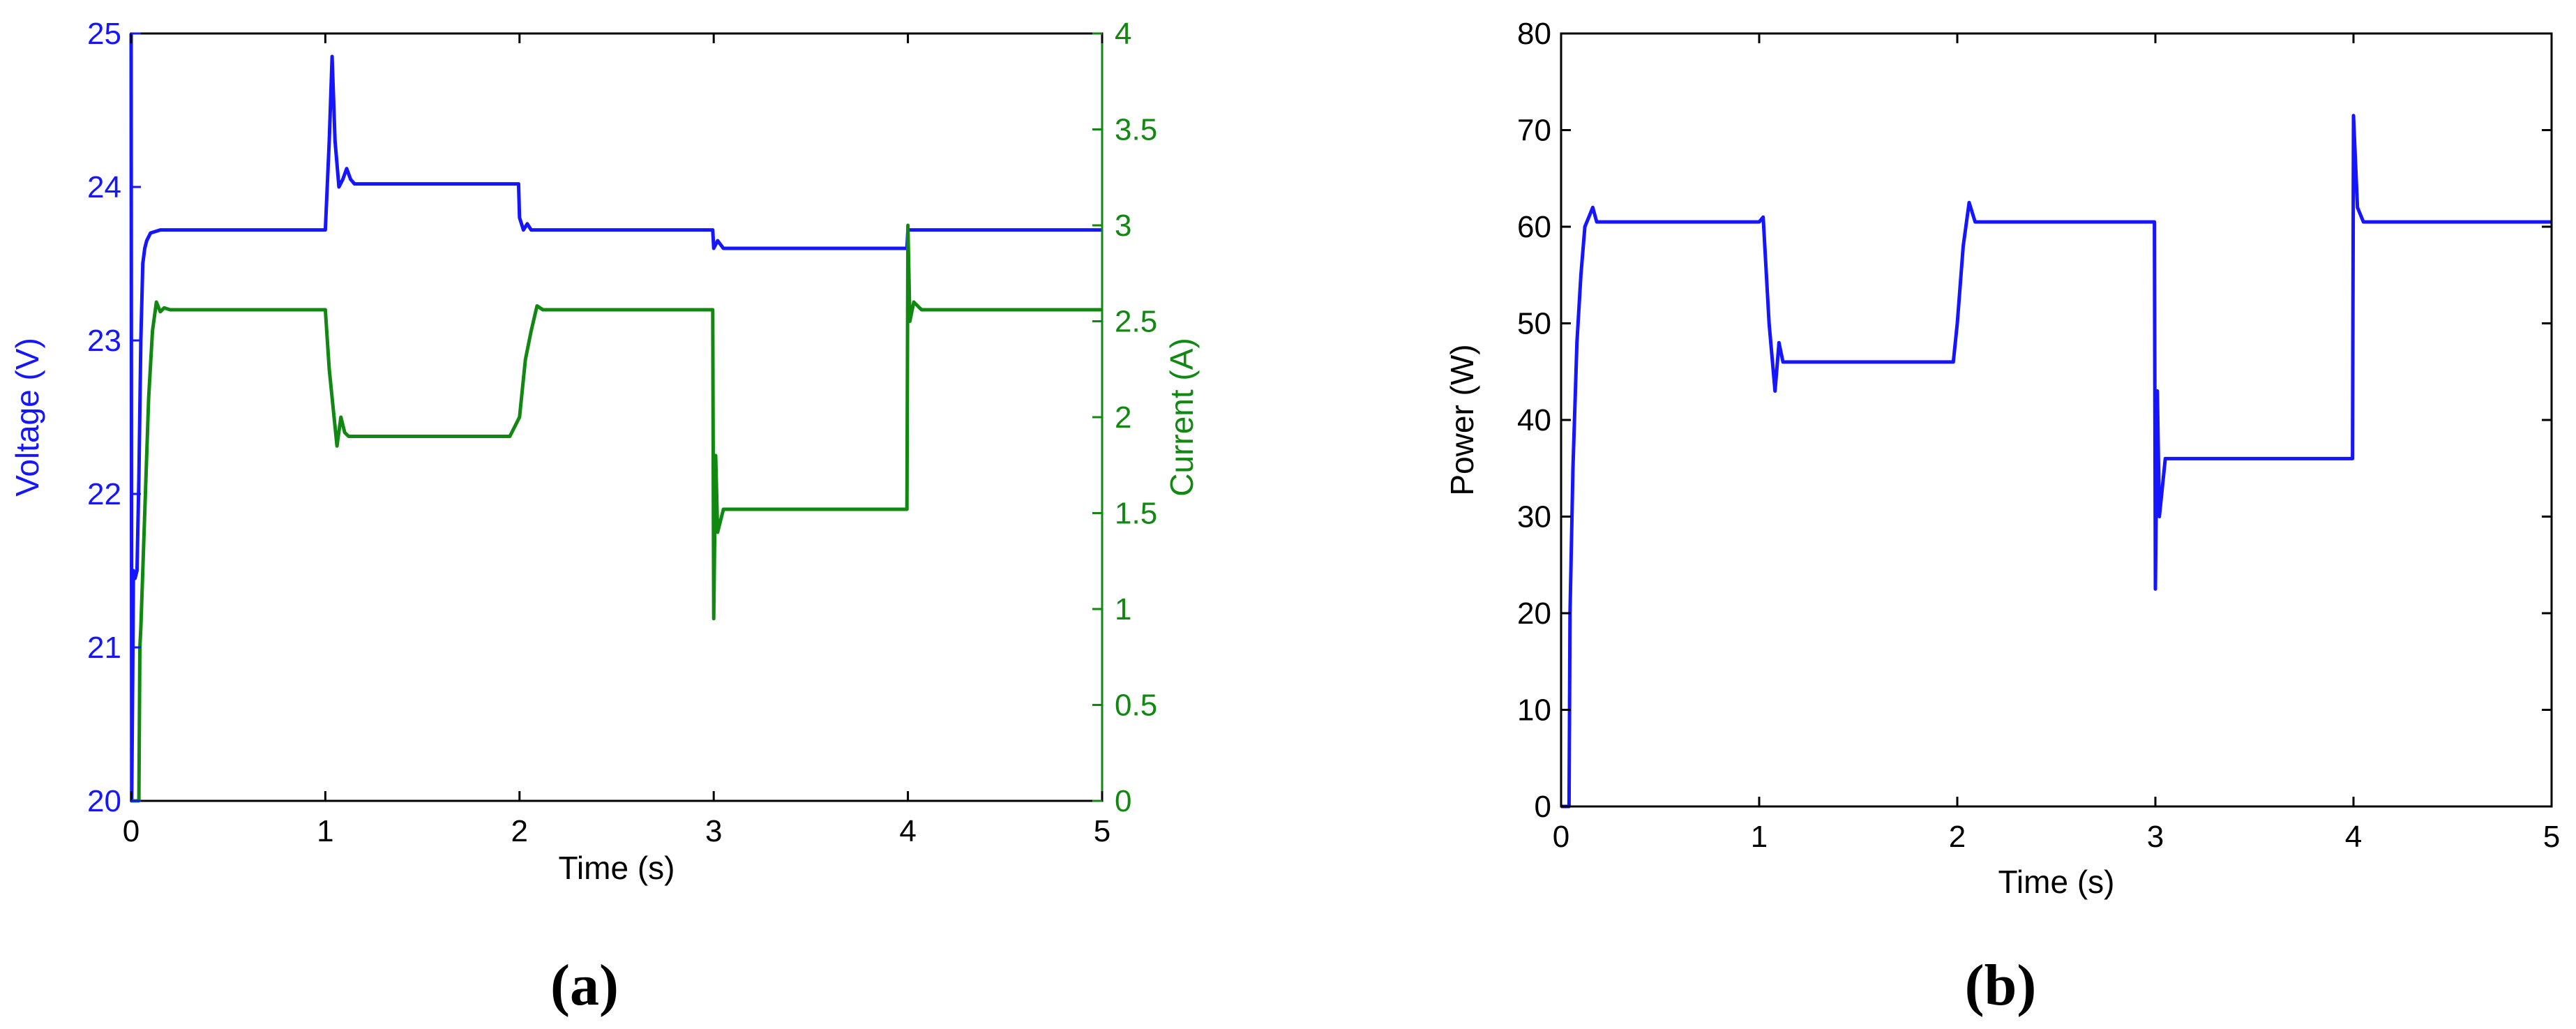  Describe the element at coordinates (1534, 613) in the screenshot. I see `chart-b-ytick-label: 20` at that location.